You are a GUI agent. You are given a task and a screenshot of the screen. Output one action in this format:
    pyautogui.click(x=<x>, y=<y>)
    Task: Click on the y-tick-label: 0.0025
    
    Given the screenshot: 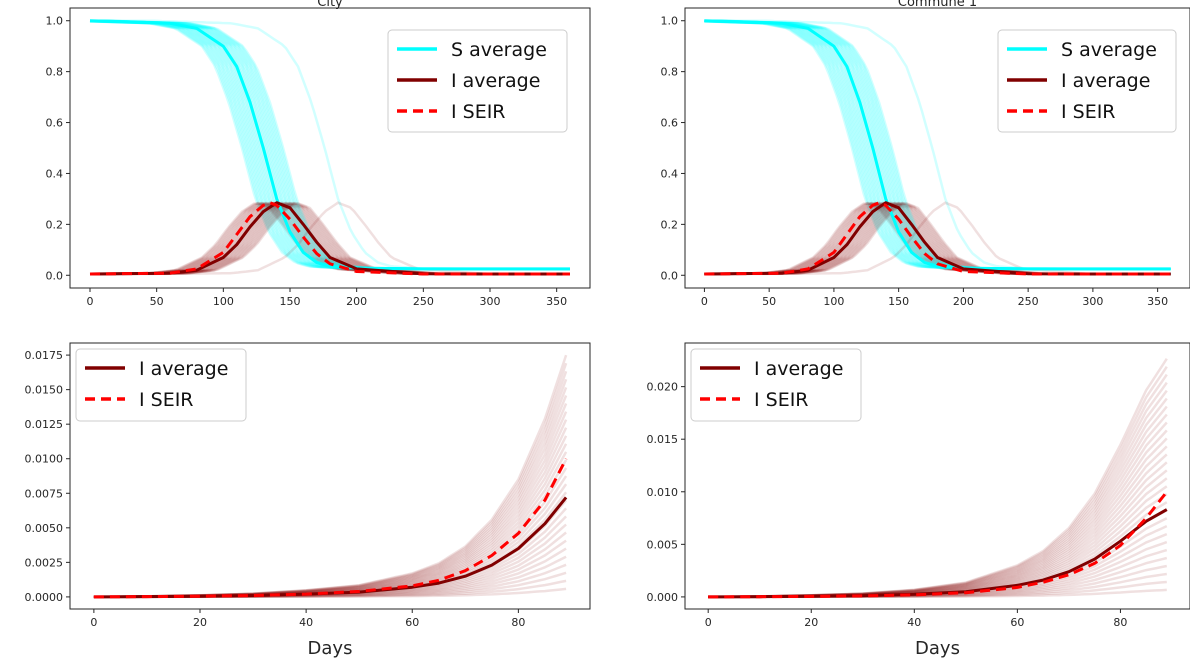 What is the action you would take?
    pyautogui.click(x=44, y=562)
    